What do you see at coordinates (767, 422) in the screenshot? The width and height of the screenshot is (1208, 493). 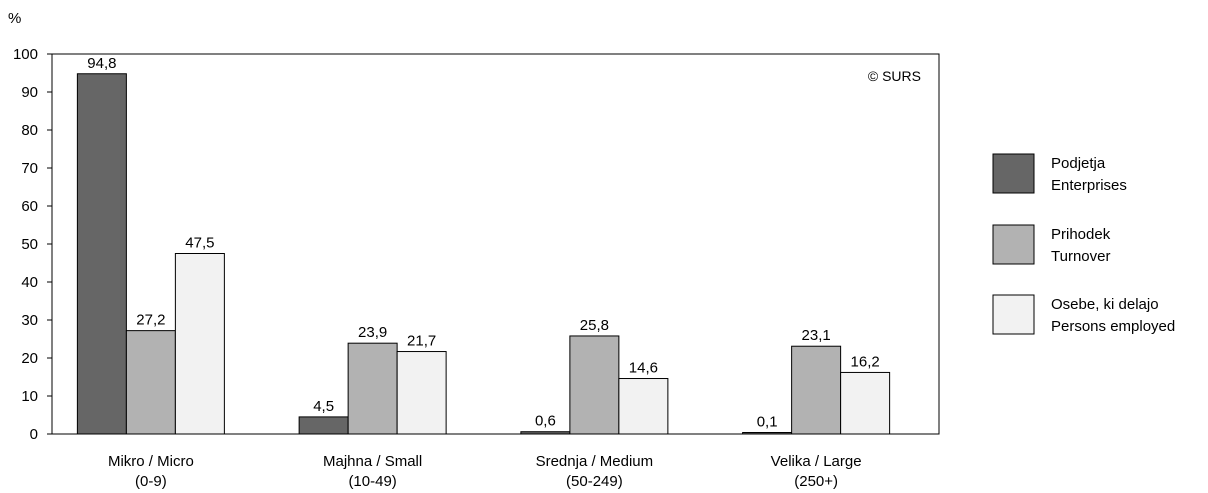 I see `data-label: 0,1` at bounding box center [767, 422].